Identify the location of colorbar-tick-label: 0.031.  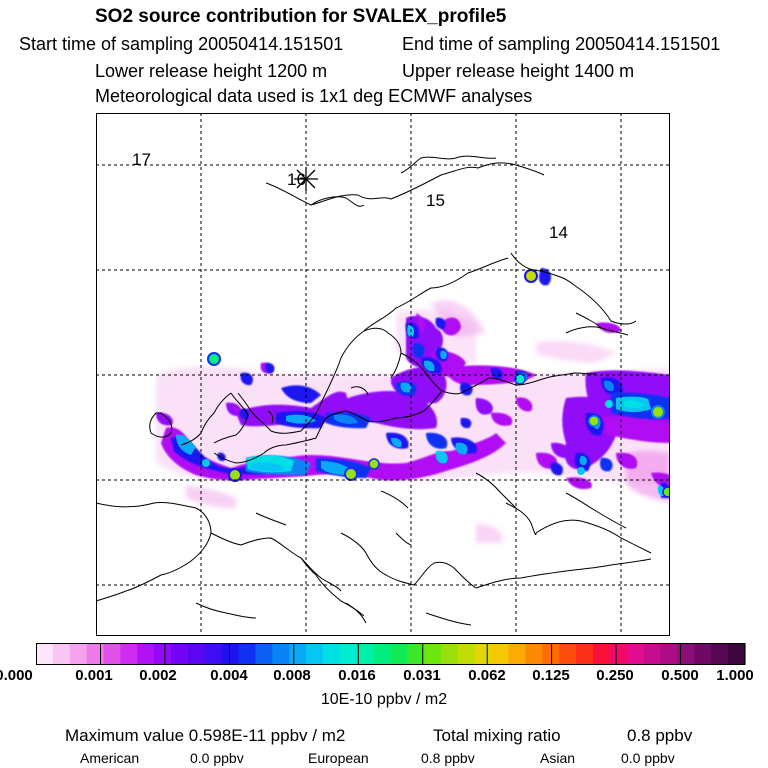
(422, 675).